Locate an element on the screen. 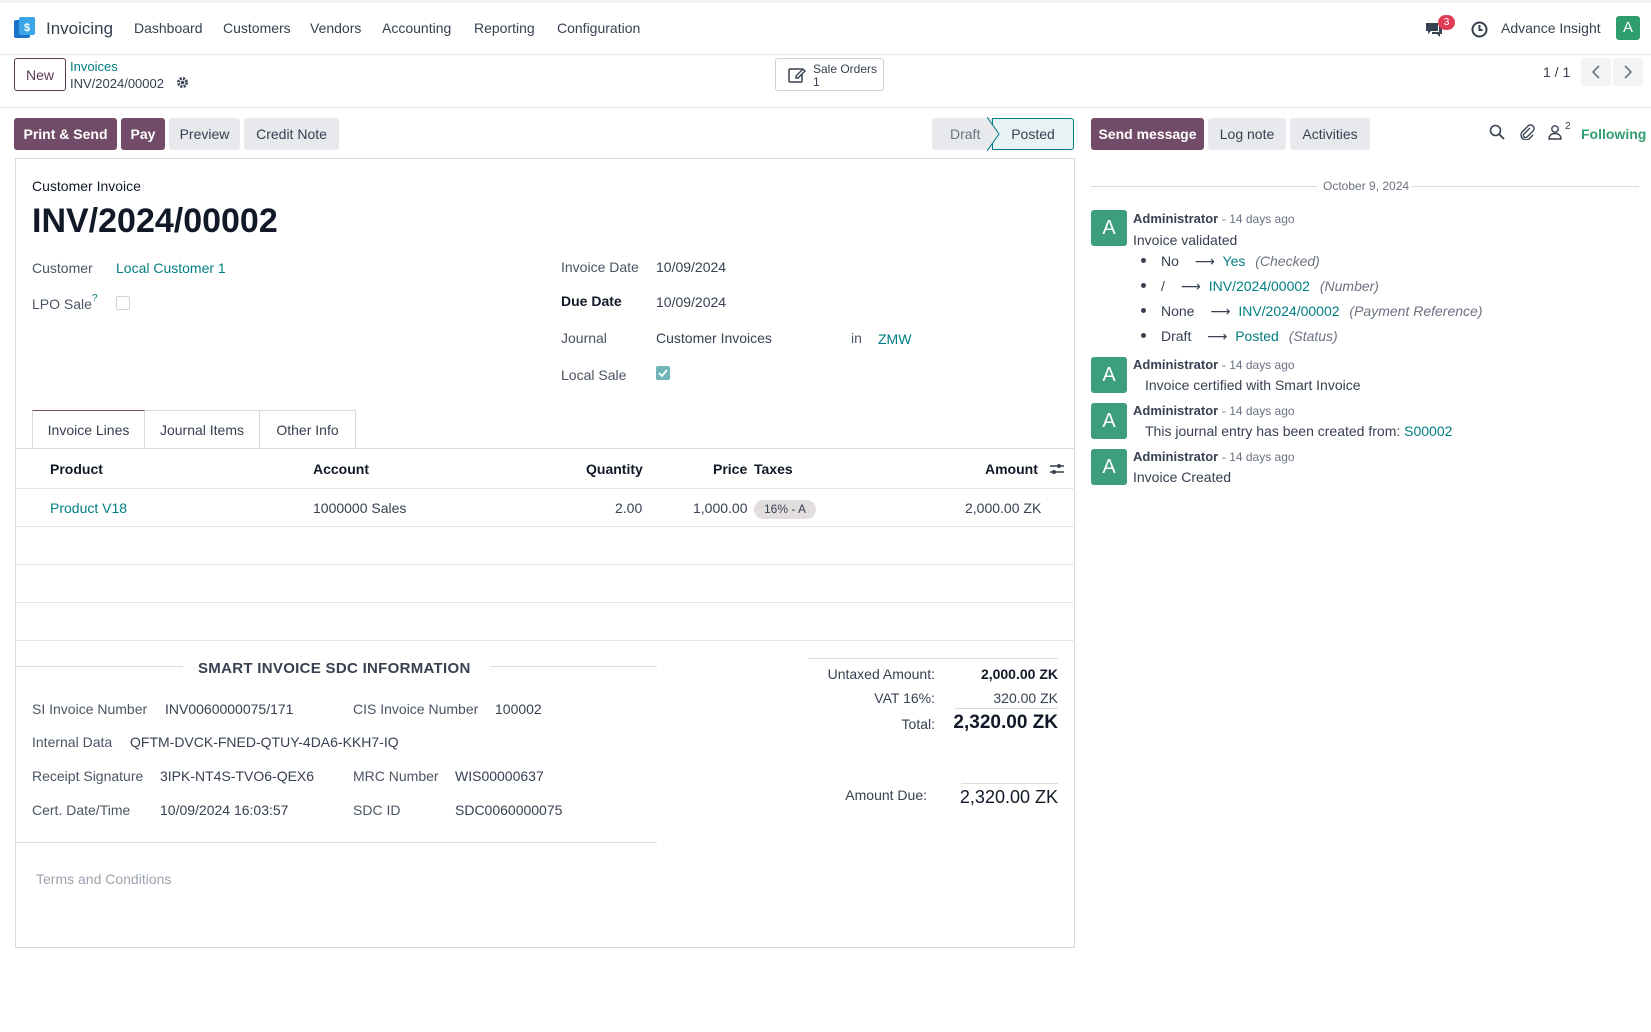 This screenshot has width=1651, height=1032. clock-icon is located at coordinates (1479, 31).